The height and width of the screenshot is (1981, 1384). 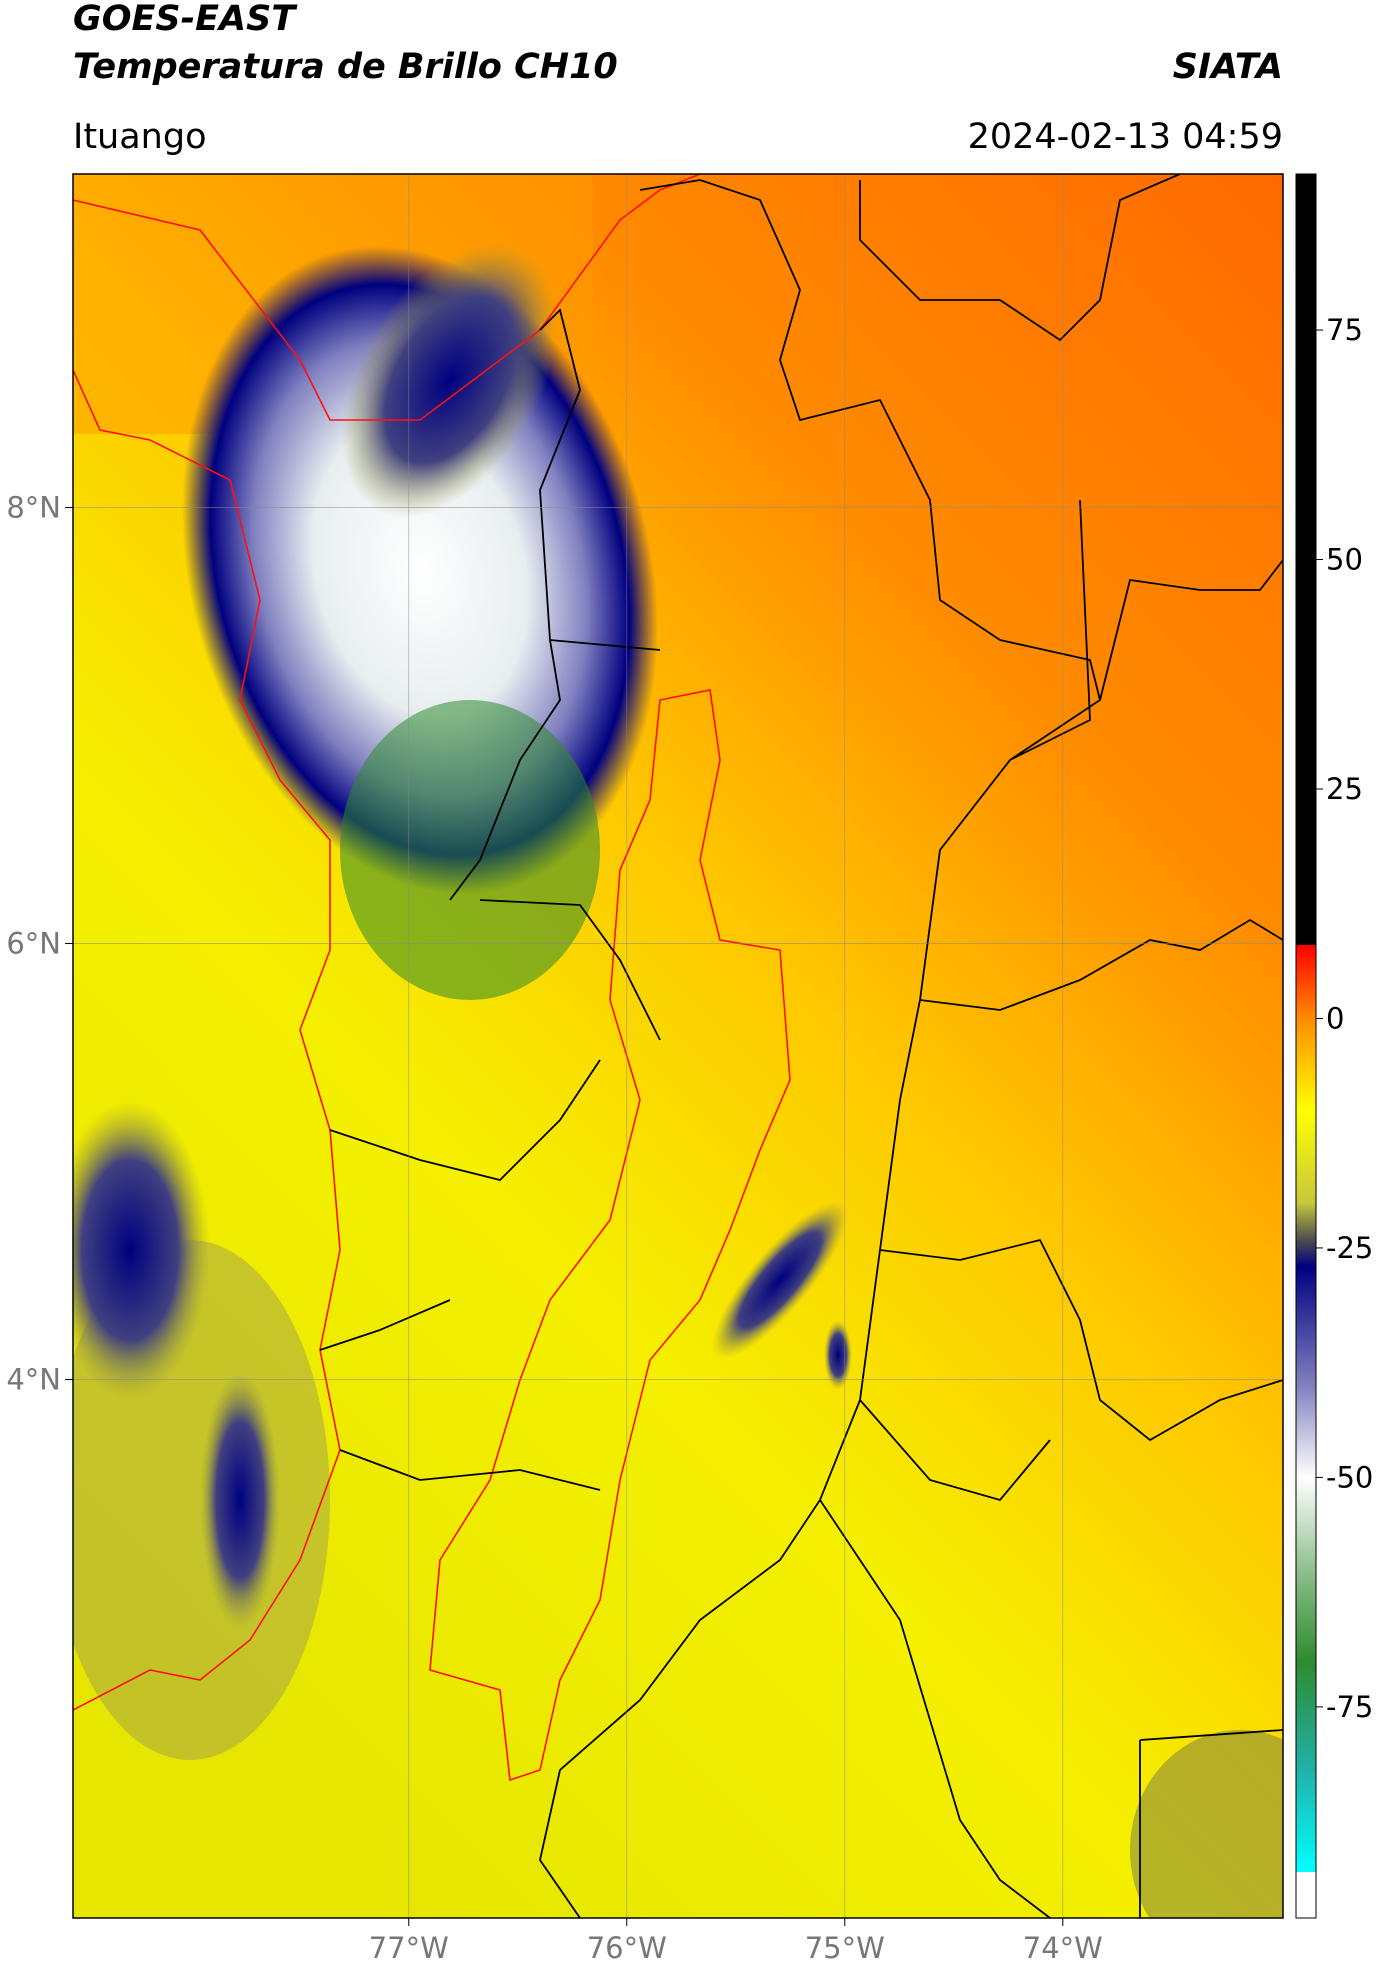 What do you see at coordinates (33, 944) in the screenshot?
I see `y-tick-label: 6°N` at bounding box center [33, 944].